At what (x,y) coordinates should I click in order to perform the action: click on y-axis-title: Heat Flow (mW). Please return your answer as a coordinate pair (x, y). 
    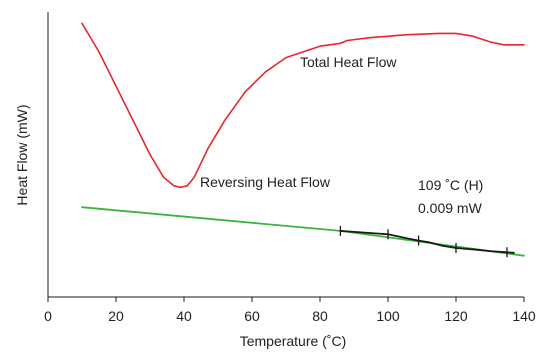
    Looking at the image, I should click on (22, 154).